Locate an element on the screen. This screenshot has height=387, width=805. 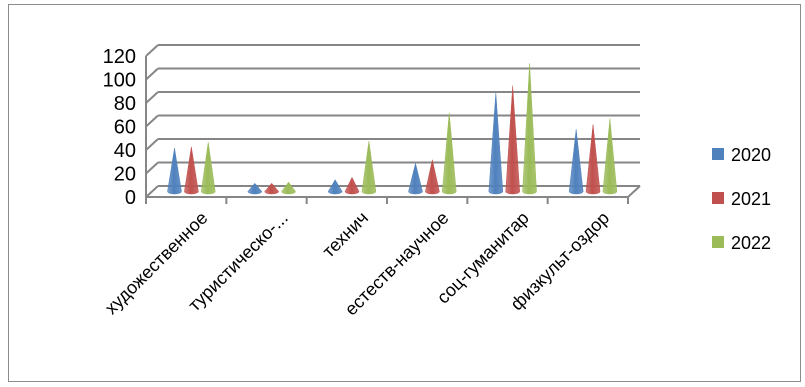
y-tick-label: 0 is located at coordinates (130, 198).